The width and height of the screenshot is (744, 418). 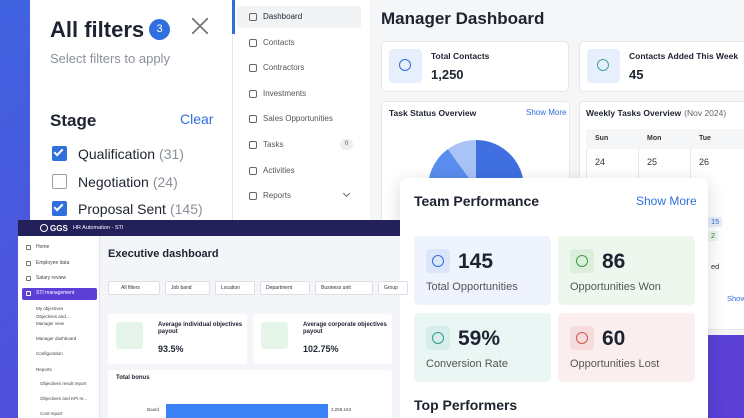 I want to click on nav-label: Contacts, so click(x=279, y=42).